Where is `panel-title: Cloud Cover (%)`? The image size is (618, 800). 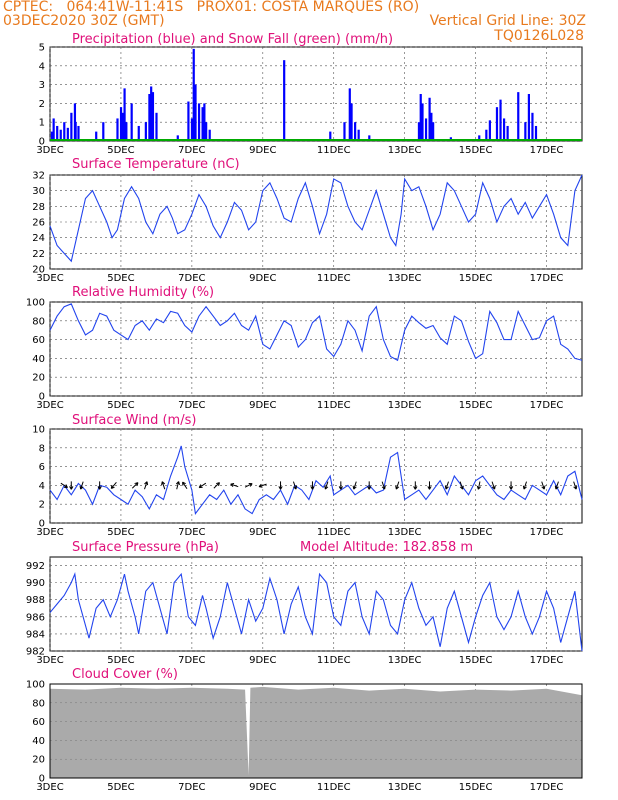 panel-title: Cloud Cover (%) is located at coordinates (125, 674).